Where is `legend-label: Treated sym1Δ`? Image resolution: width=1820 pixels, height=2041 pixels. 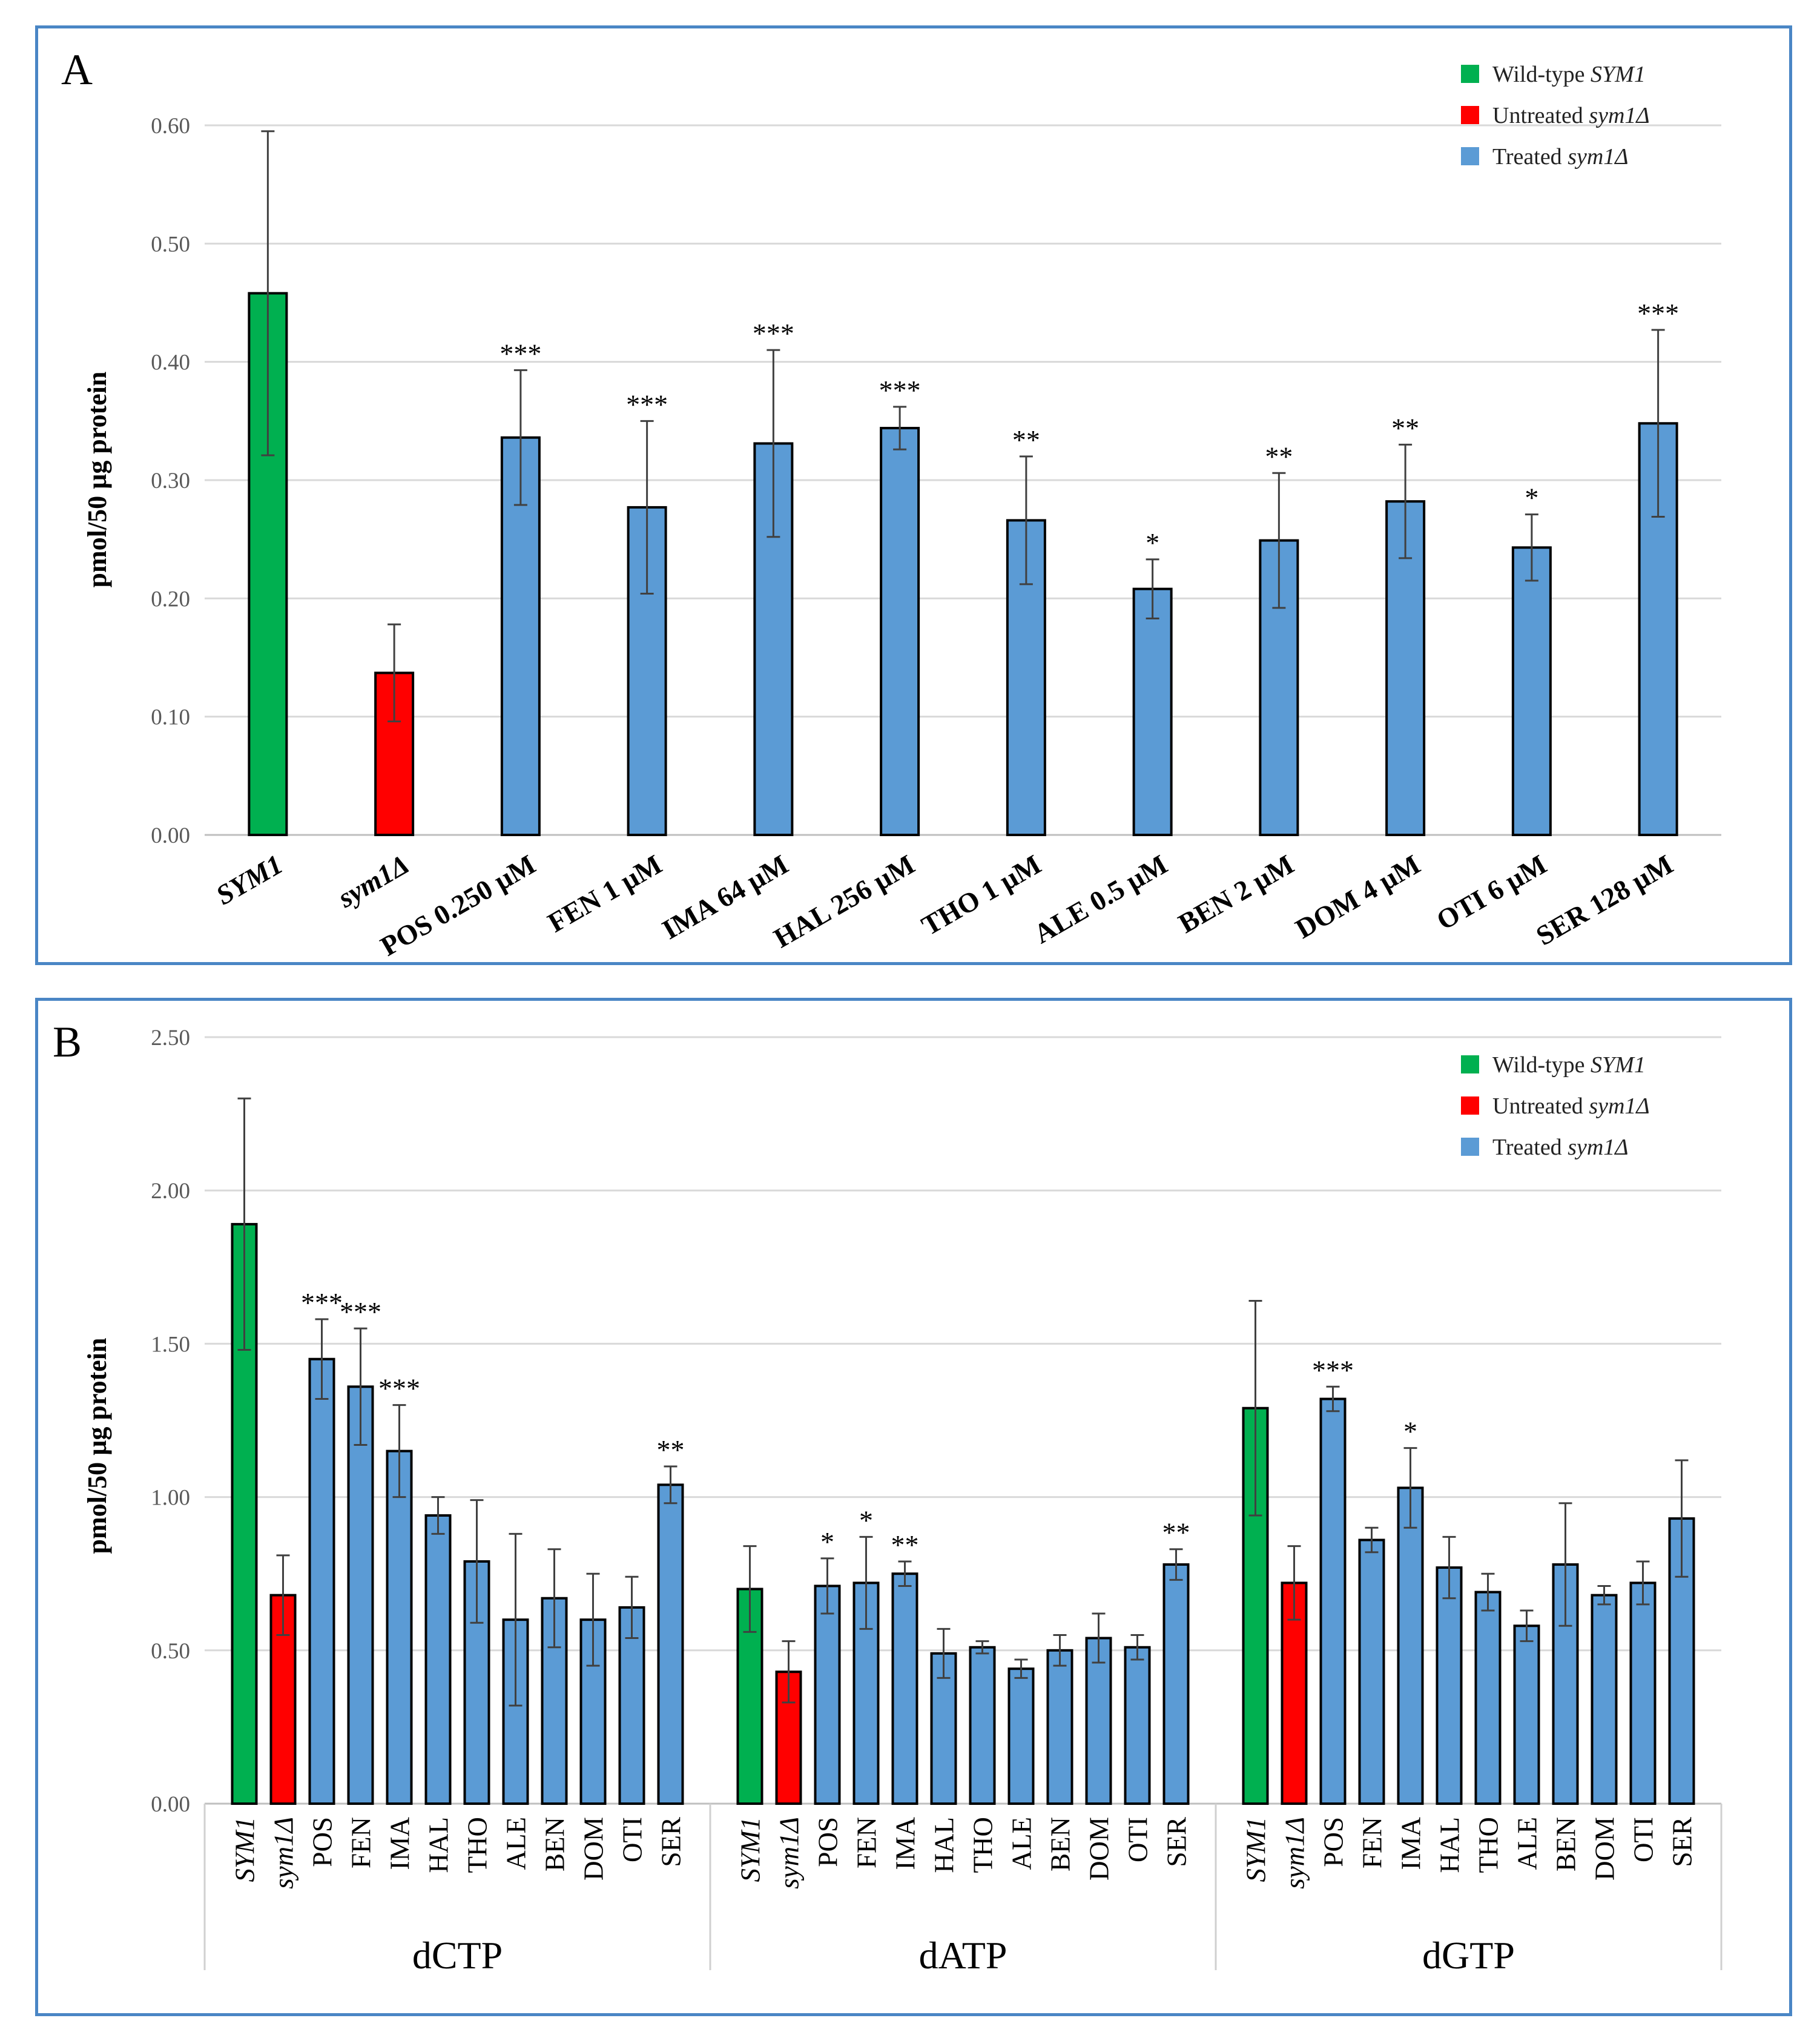
legend-label: Treated sym1Δ is located at coordinates (1560, 157).